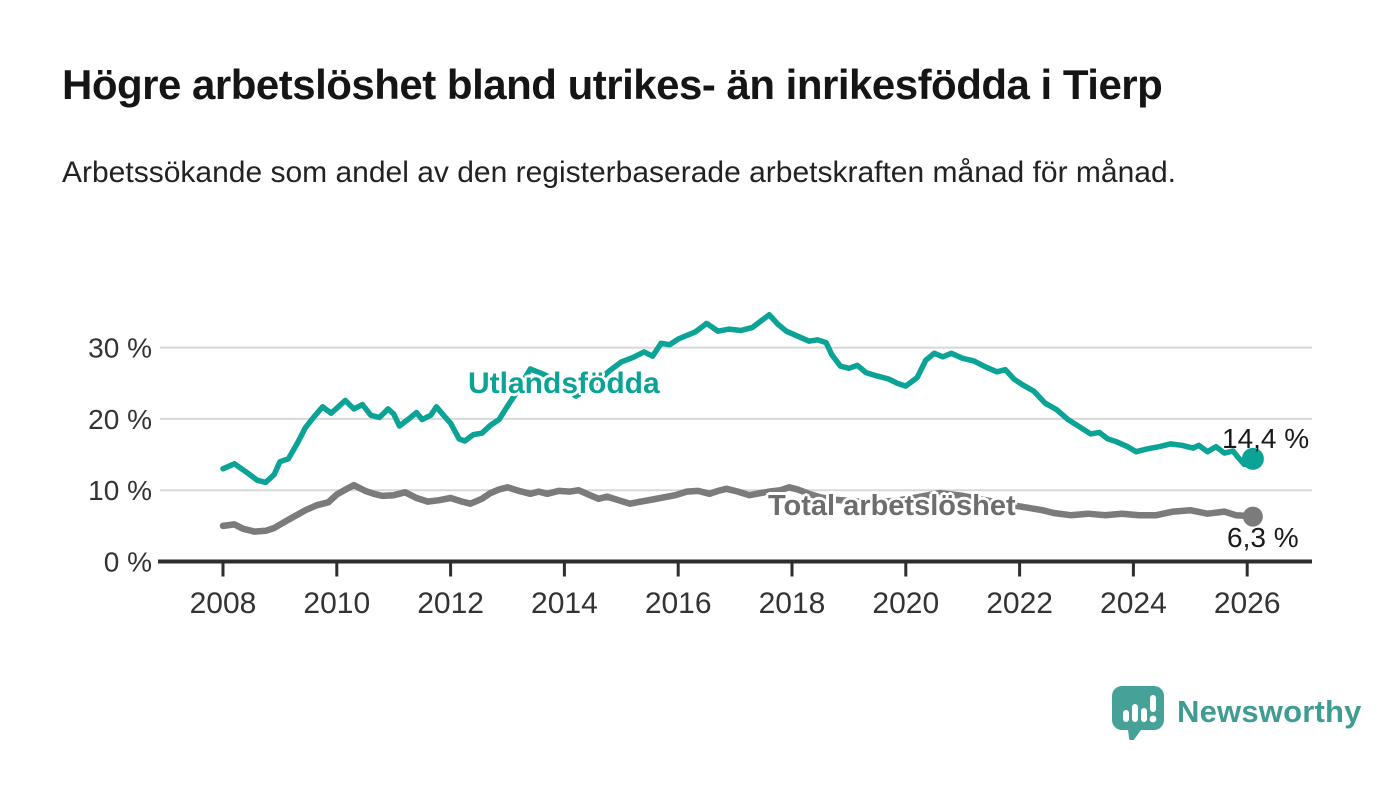 The image size is (1400, 794). Describe the element at coordinates (564, 603) in the screenshot. I see `x-tick-label: 2014` at that location.